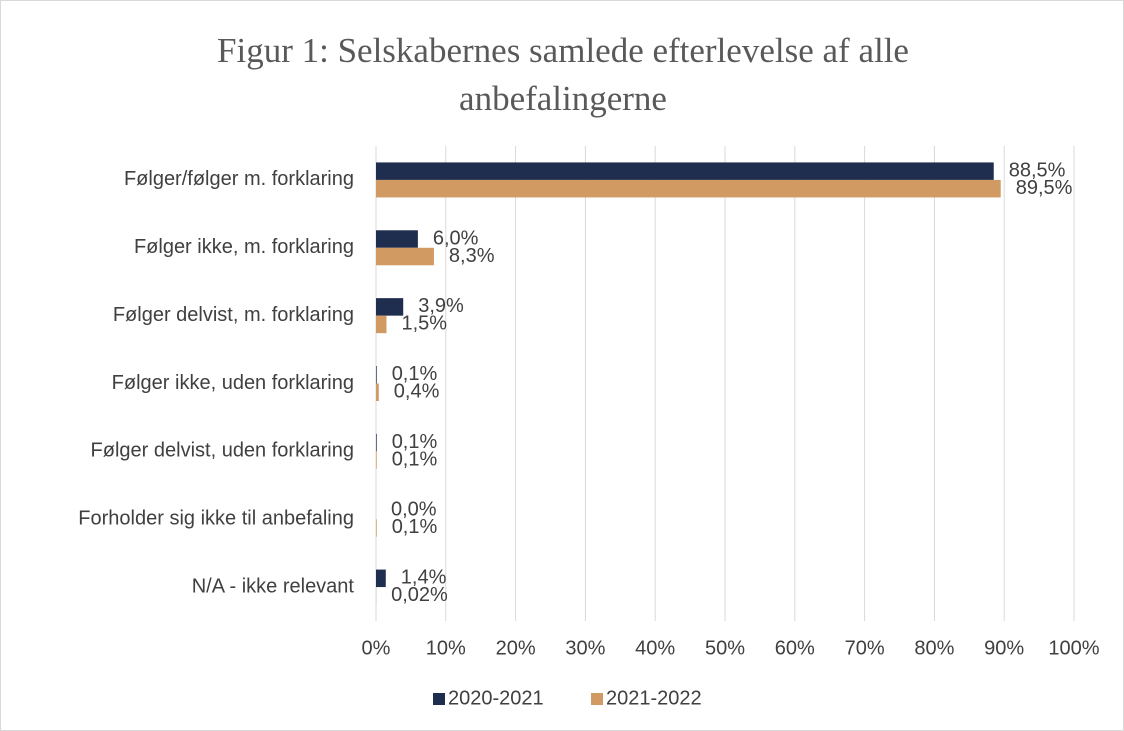 The height and width of the screenshot is (731, 1124). What do you see at coordinates (419, 595) in the screenshot?
I see `data-label: 0,02%` at bounding box center [419, 595].